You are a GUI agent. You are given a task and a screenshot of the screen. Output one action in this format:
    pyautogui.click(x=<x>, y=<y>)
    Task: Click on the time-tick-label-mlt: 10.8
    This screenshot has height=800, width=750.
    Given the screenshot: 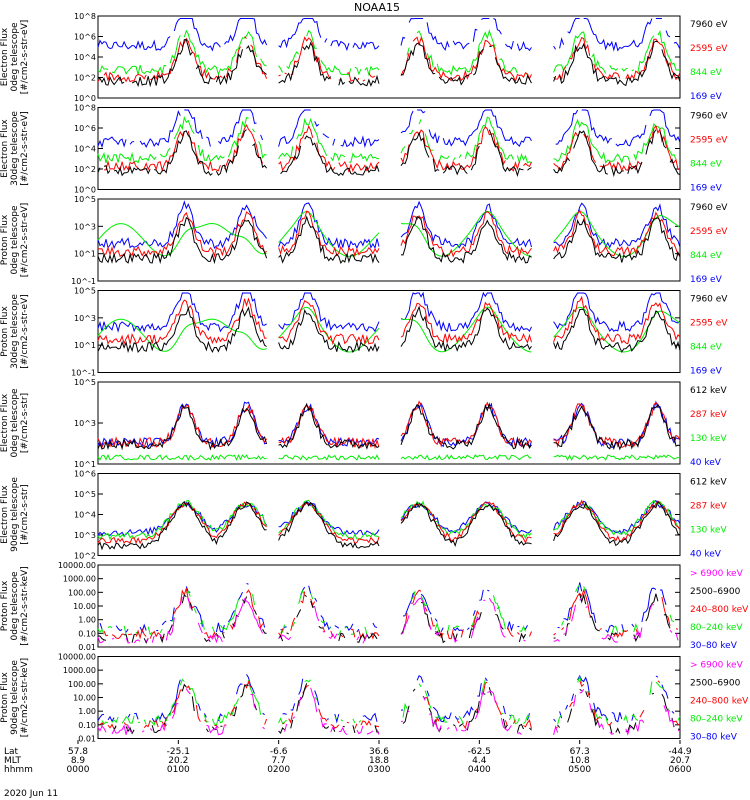 What is the action you would take?
    pyautogui.click(x=580, y=761)
    